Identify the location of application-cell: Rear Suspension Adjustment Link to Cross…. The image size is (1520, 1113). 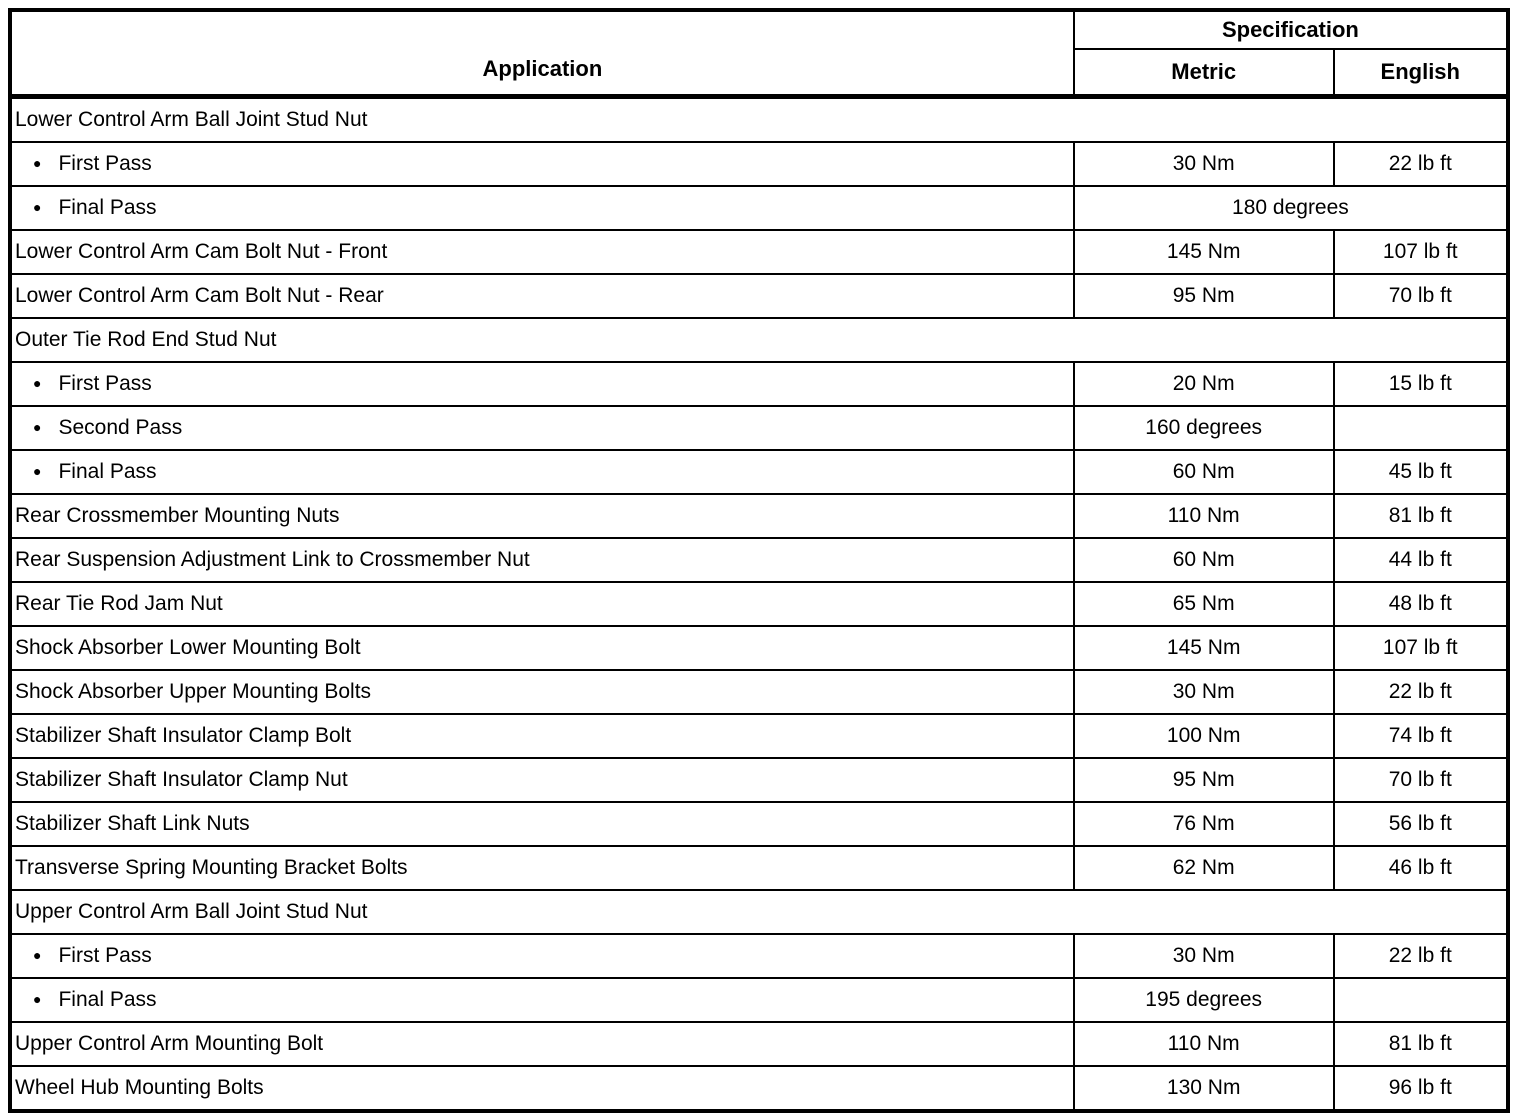
(542, 560).